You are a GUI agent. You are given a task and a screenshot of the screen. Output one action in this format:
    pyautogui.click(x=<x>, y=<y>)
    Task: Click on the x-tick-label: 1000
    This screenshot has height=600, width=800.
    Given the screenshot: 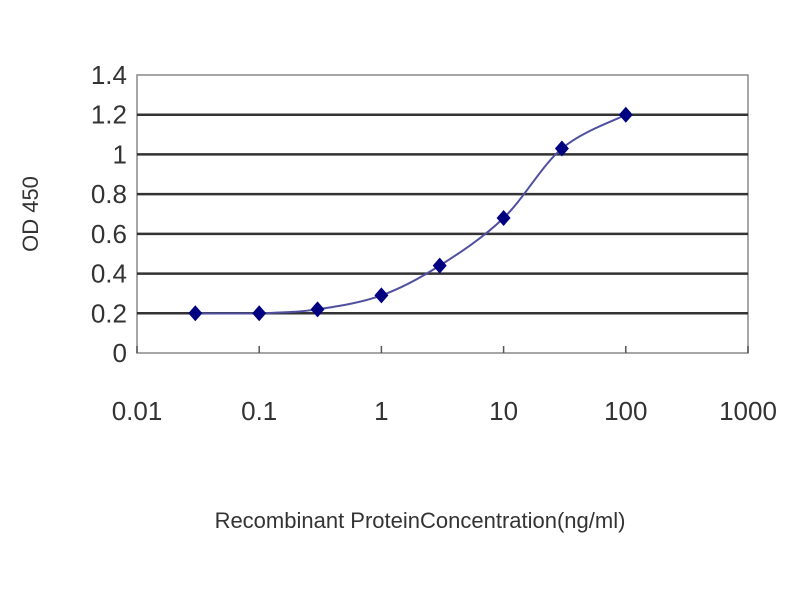 What is the action you would take?
    pyautogui.click(x=748, y=411)
    